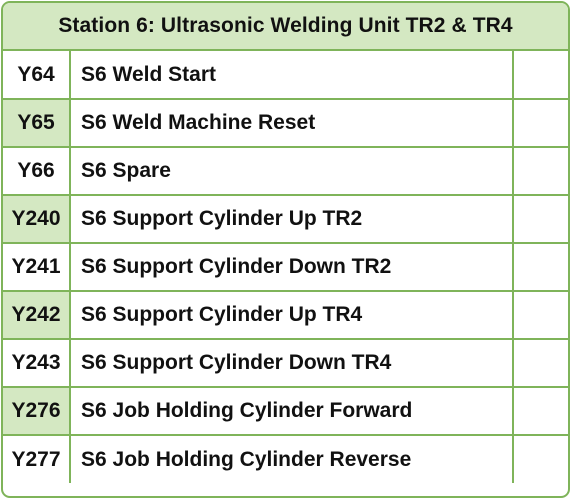 This screenshot has height=501, width=573. I want to click on output-address: Y240, so click(37, 219).